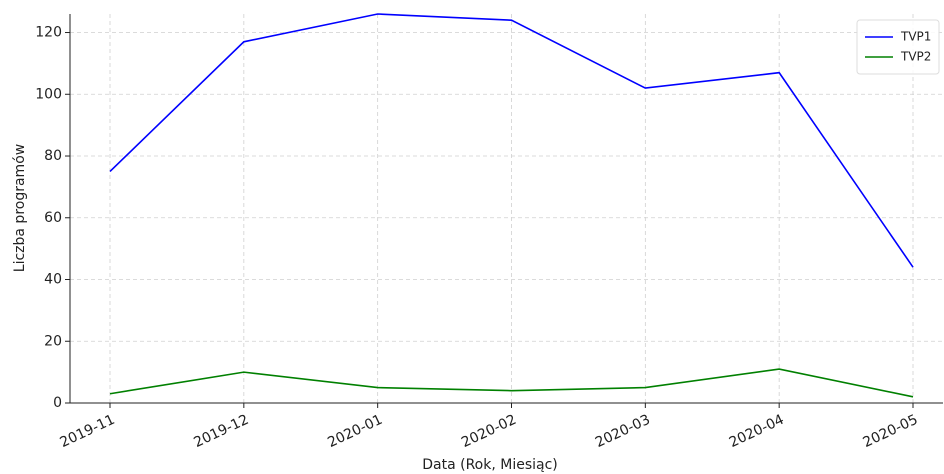  Describe the element at coordinates (53, 218) in the screenshot. I see `y-tick-label: 60` at that location.